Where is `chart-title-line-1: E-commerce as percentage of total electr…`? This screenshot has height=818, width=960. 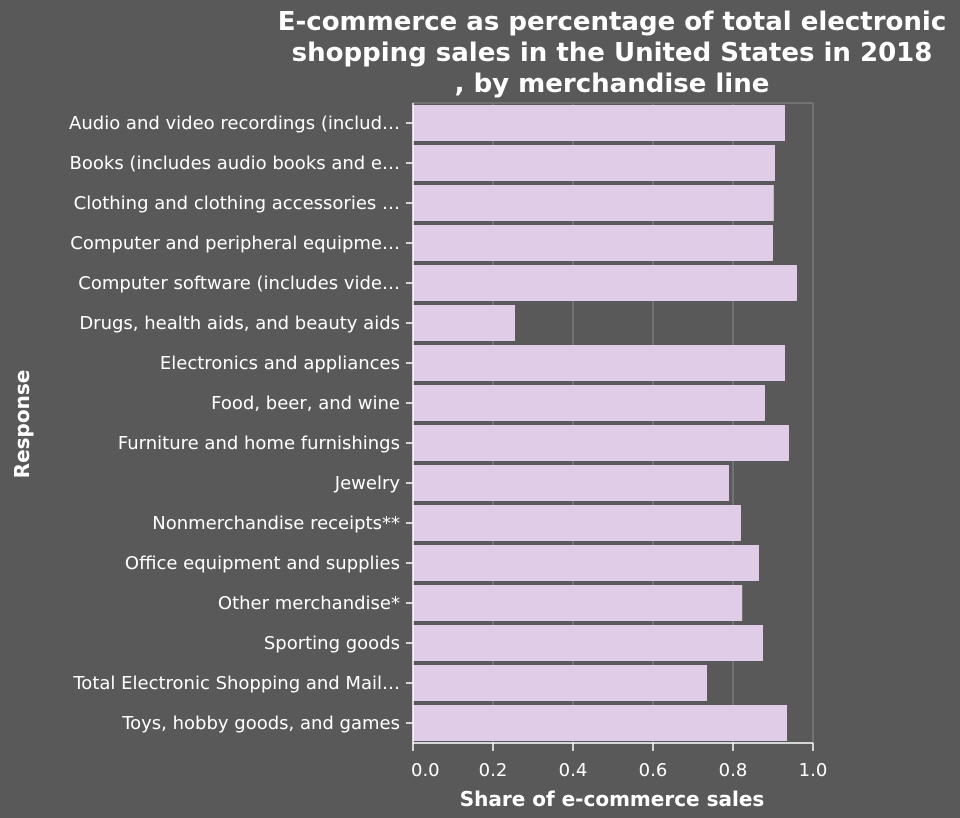 chart-title-line-1: E-commerce as percentage of total electr… is located at coordinates (612, 22).